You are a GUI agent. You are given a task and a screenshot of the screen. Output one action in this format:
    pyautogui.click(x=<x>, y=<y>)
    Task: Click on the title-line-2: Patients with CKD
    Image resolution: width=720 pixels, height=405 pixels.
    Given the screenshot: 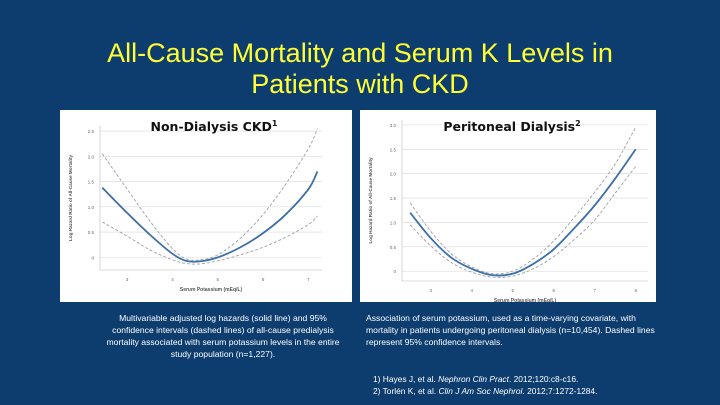 What is the action you would take?
    pyautogui.click(x=360, y=84)
    